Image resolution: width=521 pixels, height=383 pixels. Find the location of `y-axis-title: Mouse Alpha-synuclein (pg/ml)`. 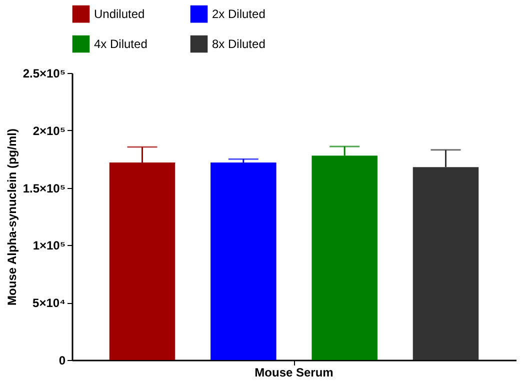

y-axis-title: Mouse Alpha-synuclein (pg/ml) is located at coordinates (11, 217).